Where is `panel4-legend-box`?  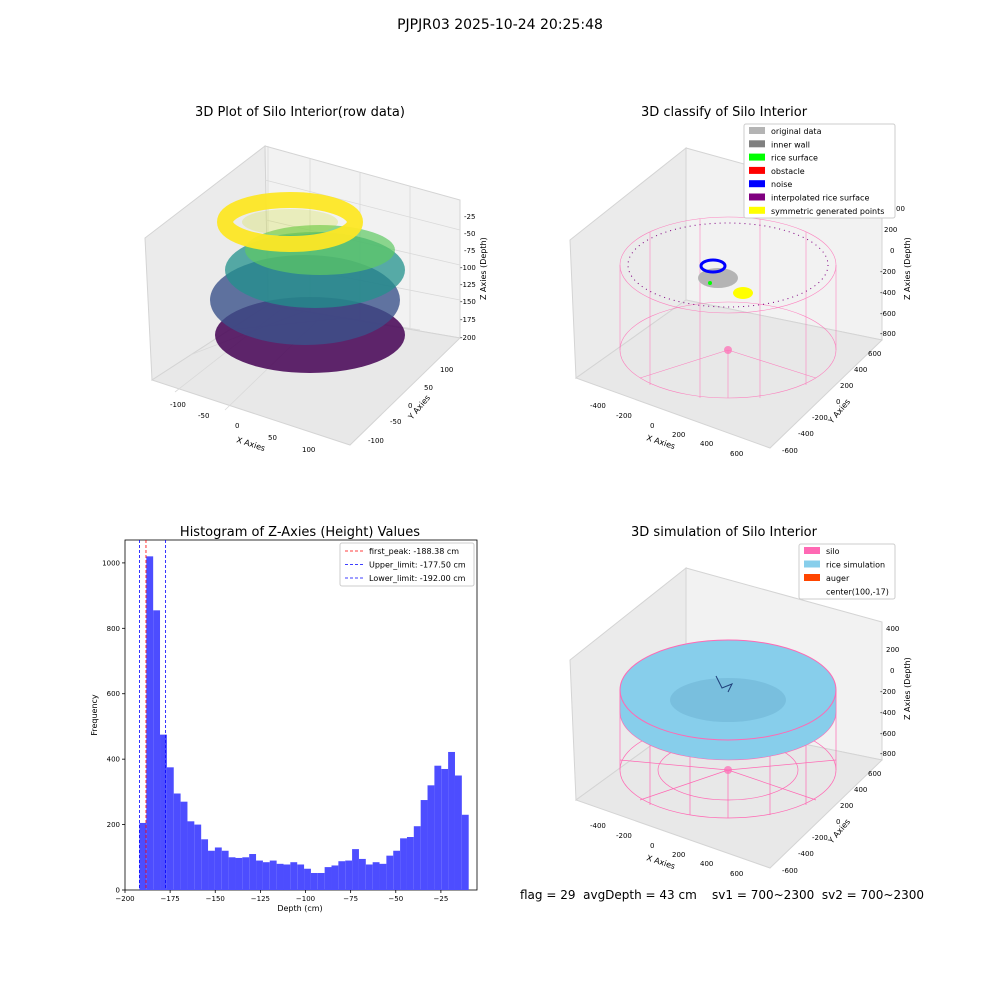
panel4-legend-box is located at coordinates (847, 571).